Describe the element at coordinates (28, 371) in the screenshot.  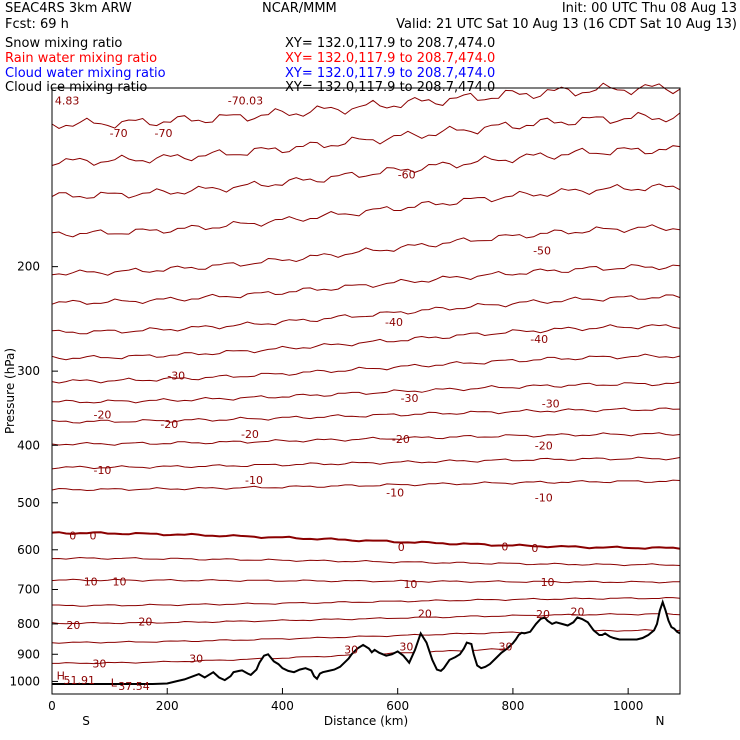
I see `y-tick-label: 300` at that location.